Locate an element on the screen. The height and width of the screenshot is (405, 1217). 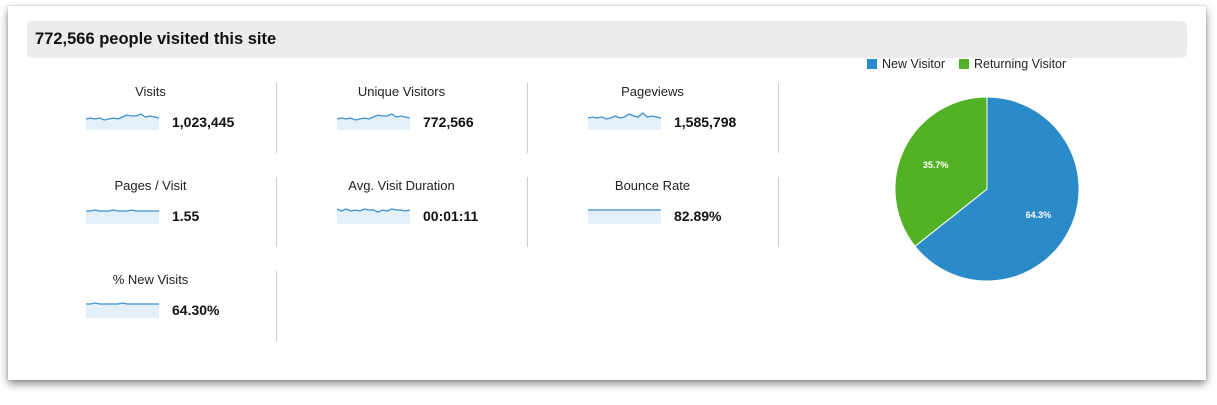
metric-label: % New Visits is located at coordinates (150, 279).